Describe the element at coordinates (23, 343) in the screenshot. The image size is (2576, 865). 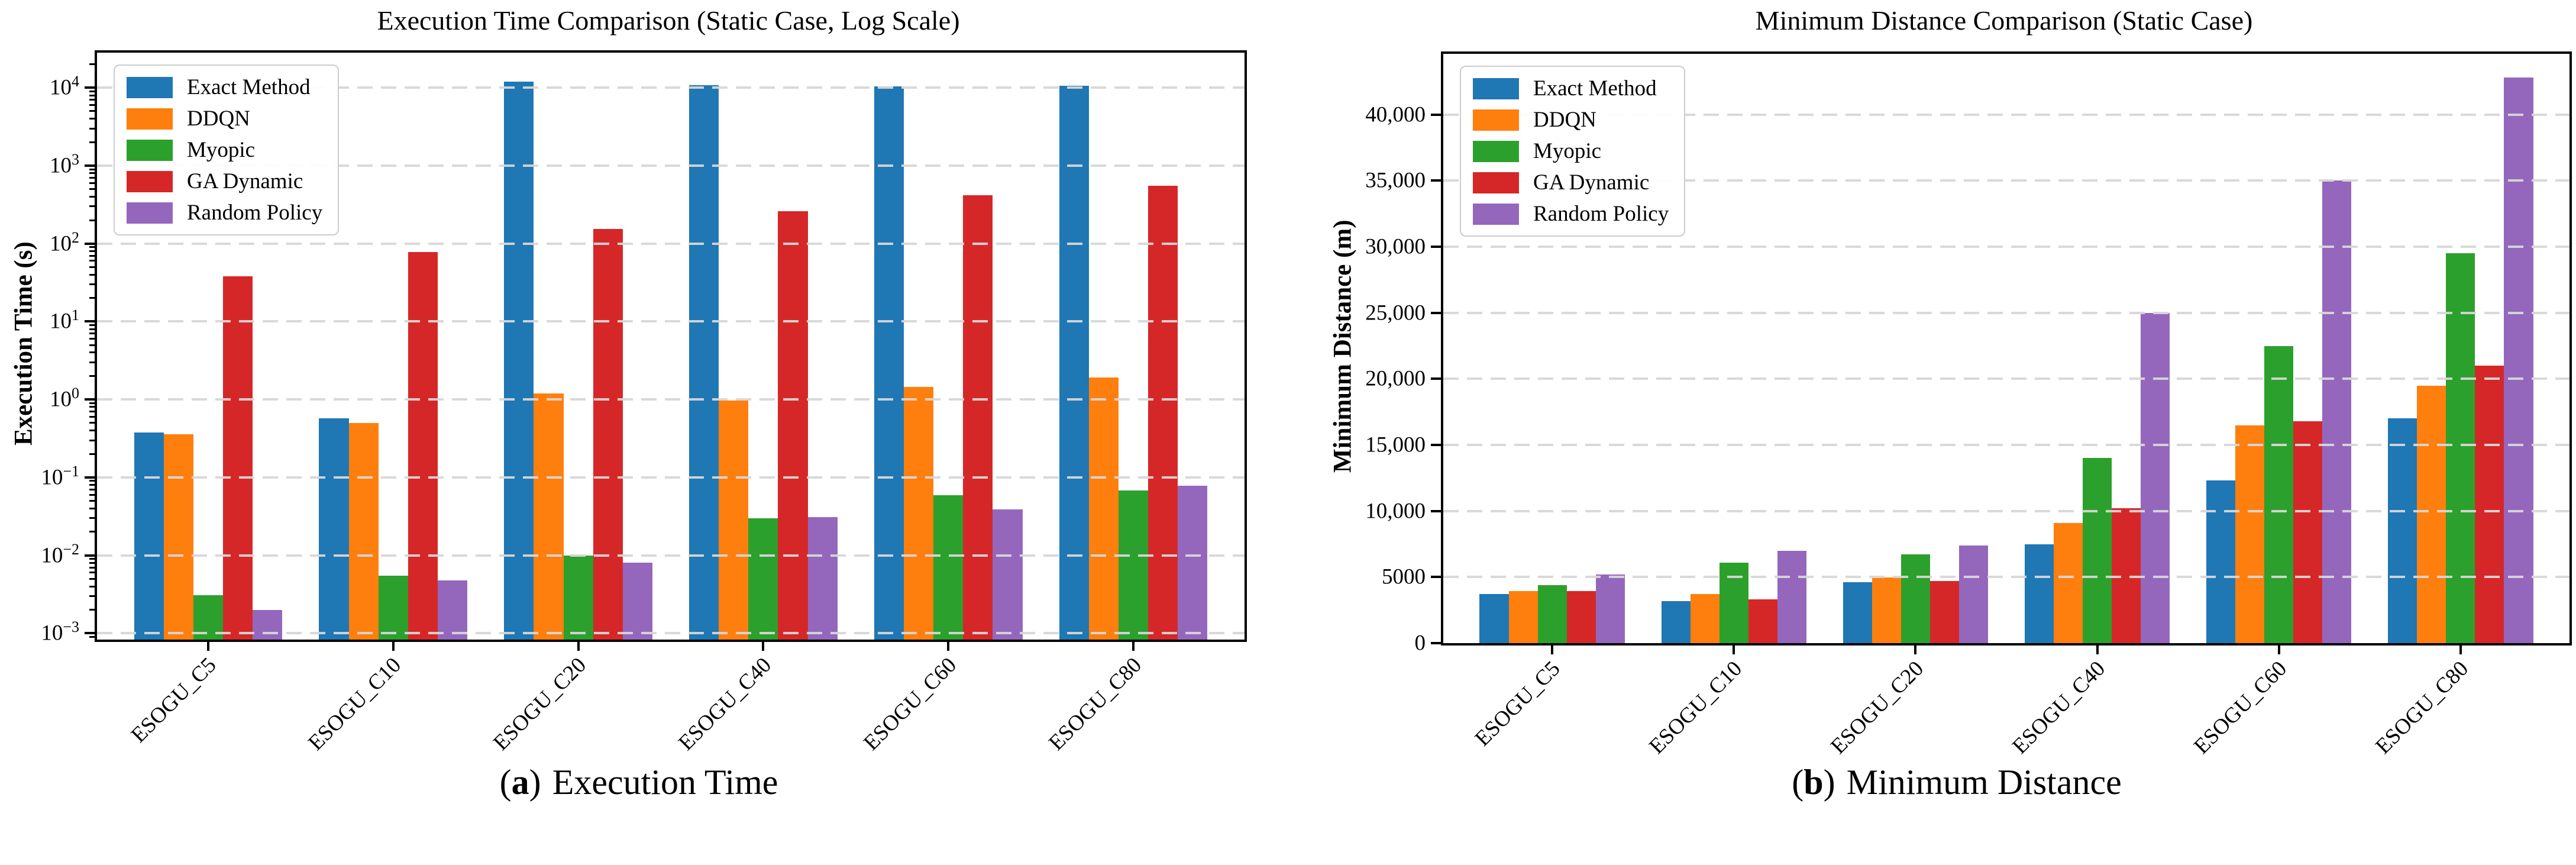
I see `y-axis-label-text: Execution Time (s)` at that location.